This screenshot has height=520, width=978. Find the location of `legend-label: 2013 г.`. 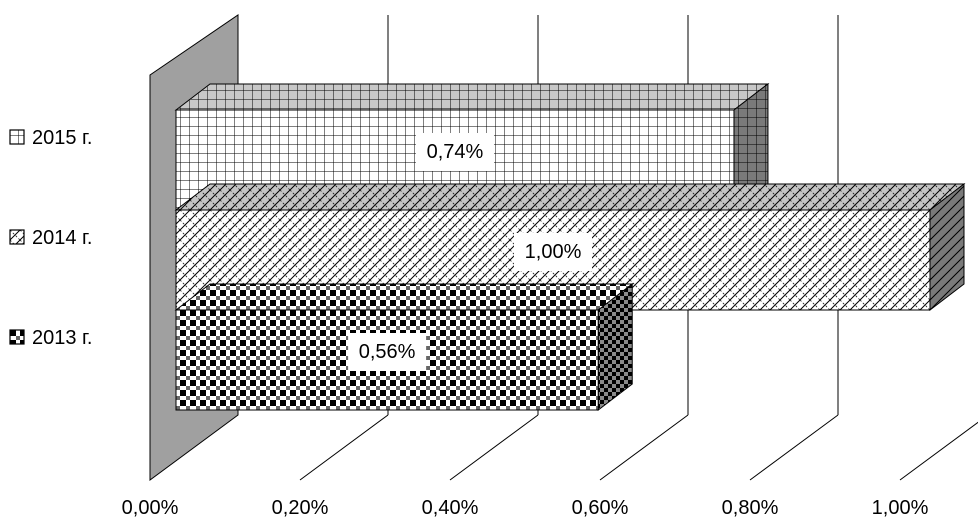

legend-label: 2013 г. is located at coordinates (62, 338).